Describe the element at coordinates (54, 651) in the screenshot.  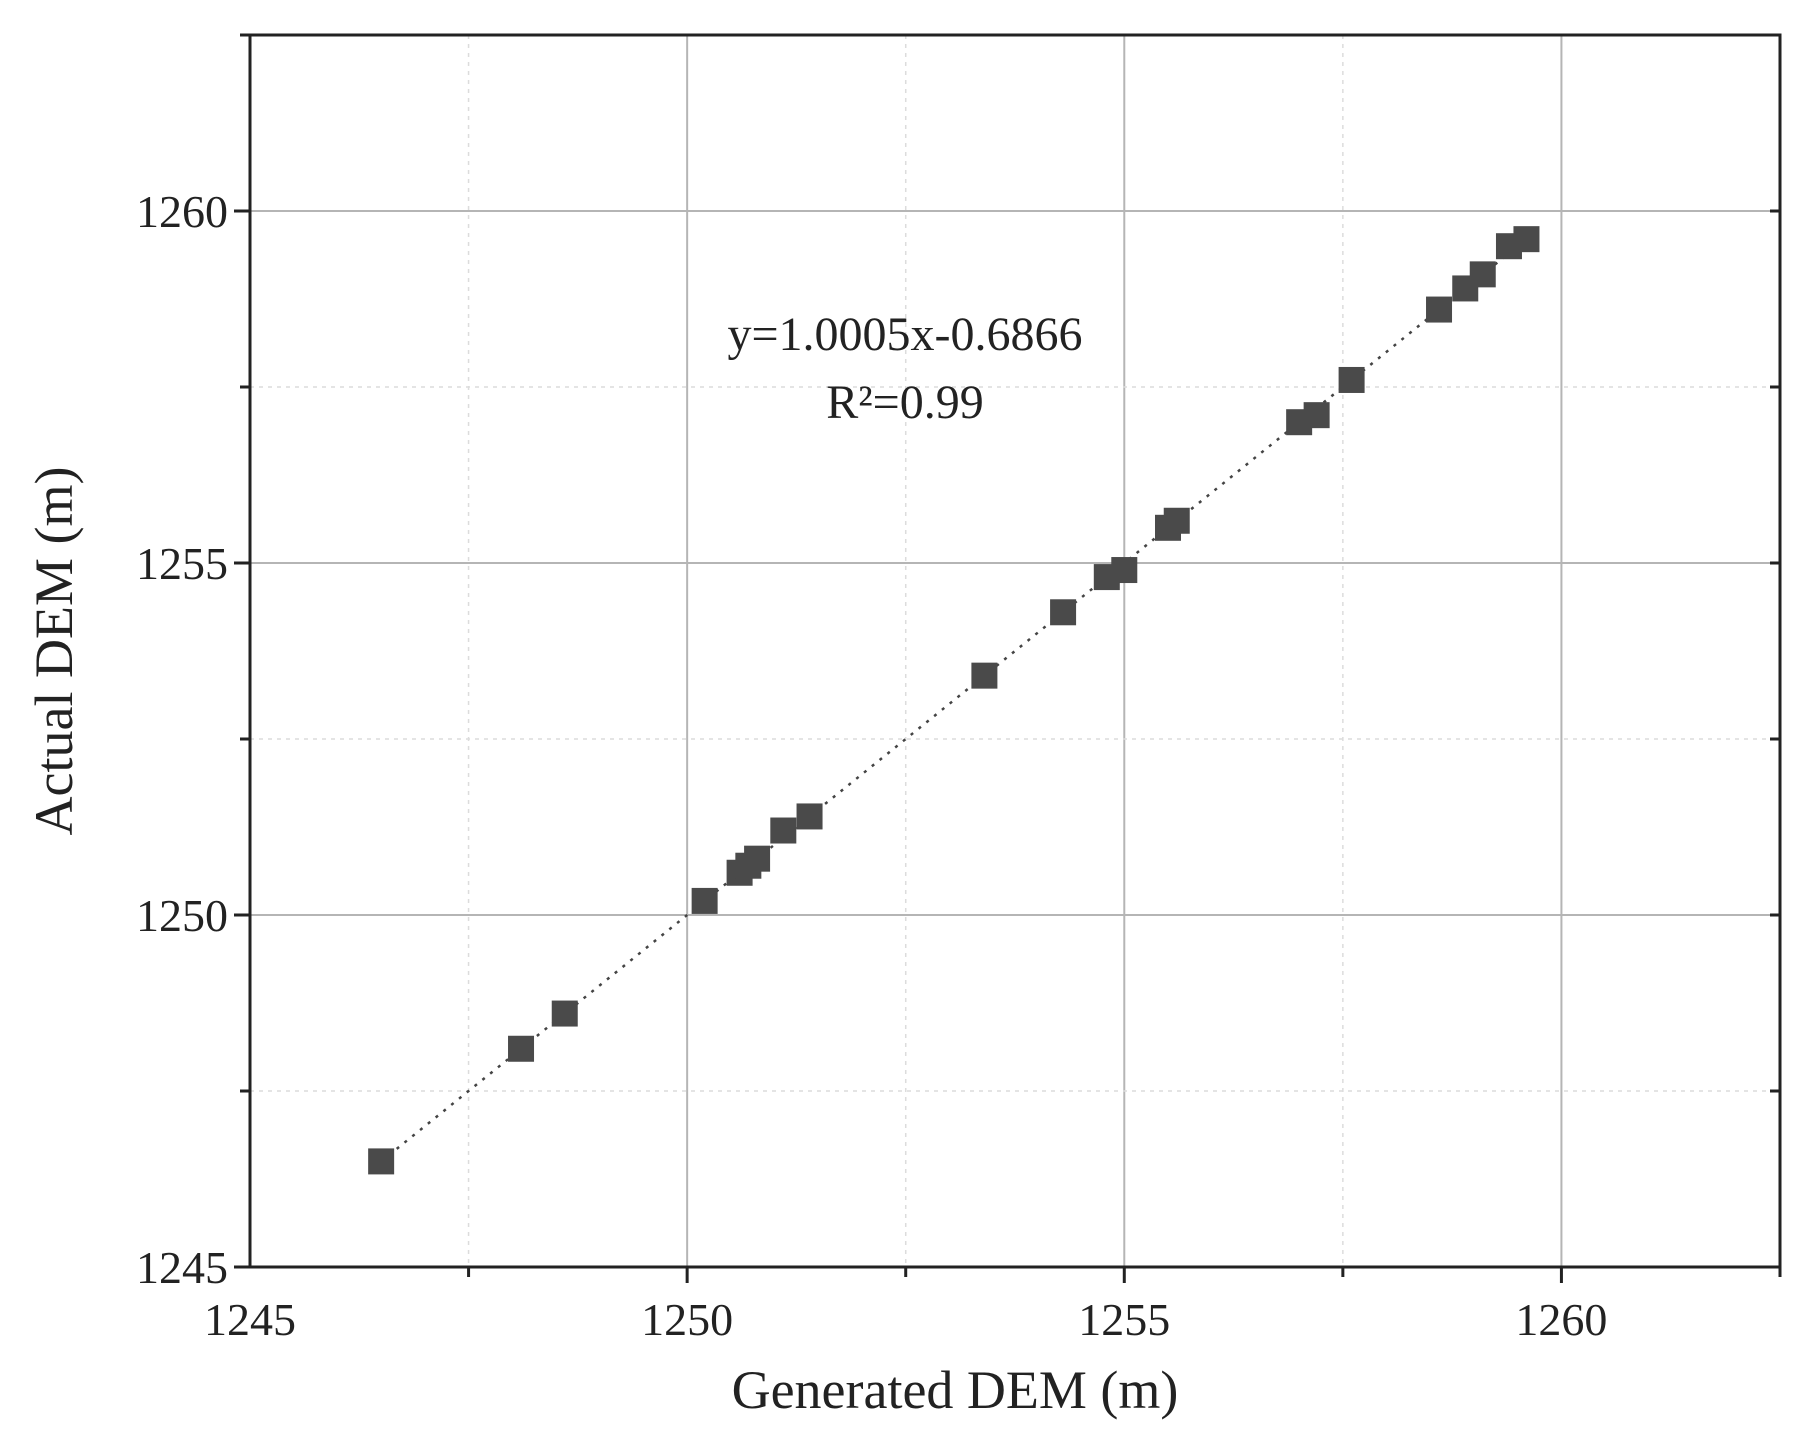
I see `y-axis-title: Actual DEM (m)` at that location.